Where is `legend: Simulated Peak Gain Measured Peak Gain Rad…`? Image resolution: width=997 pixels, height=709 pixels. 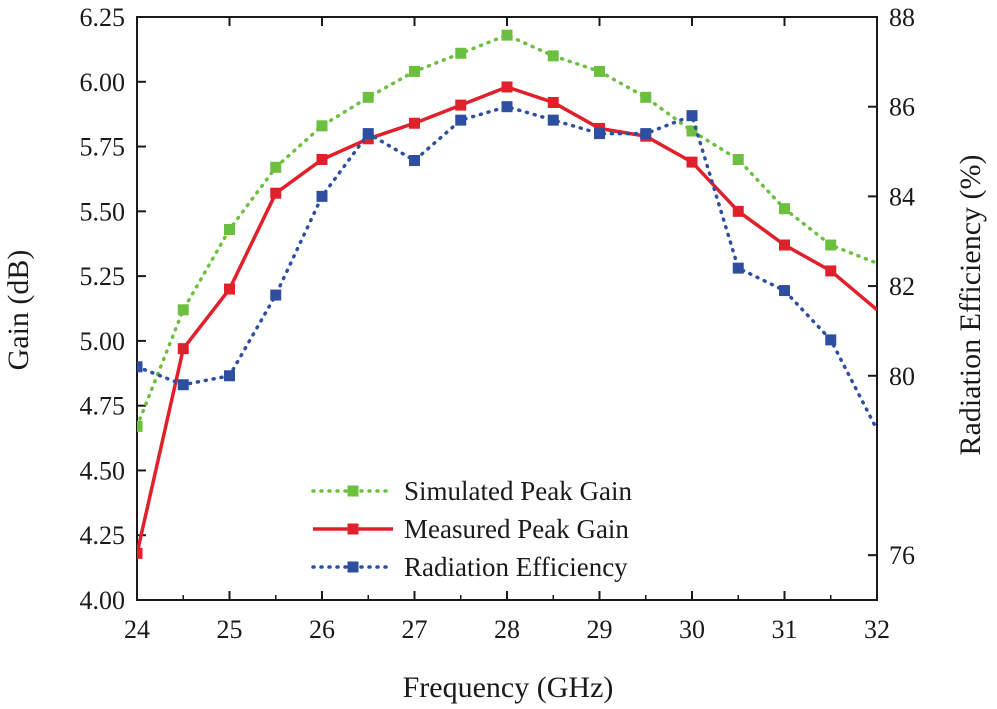
legend: Simulated Peak Gain Measured Peak Gain Rad… is located at coordinates (471, 529).